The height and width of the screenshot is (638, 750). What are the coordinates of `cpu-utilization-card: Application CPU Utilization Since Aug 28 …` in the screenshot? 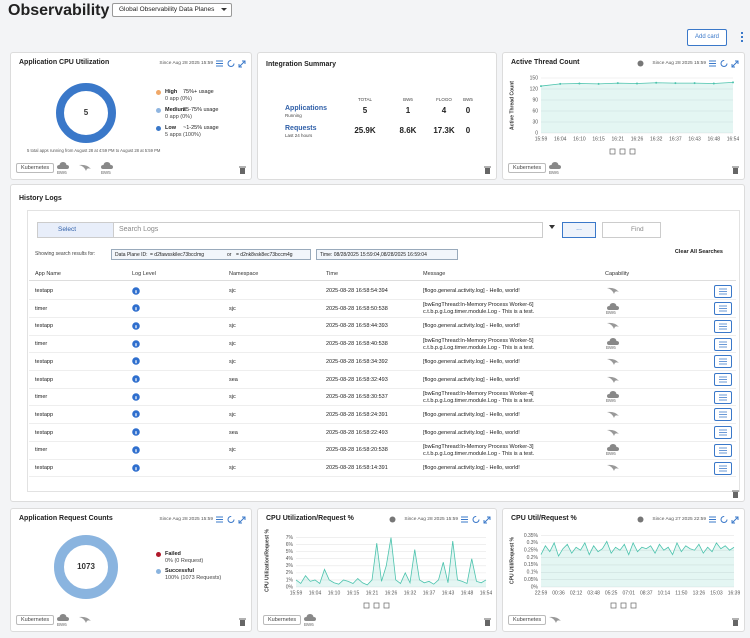 It's located at (131, 116).